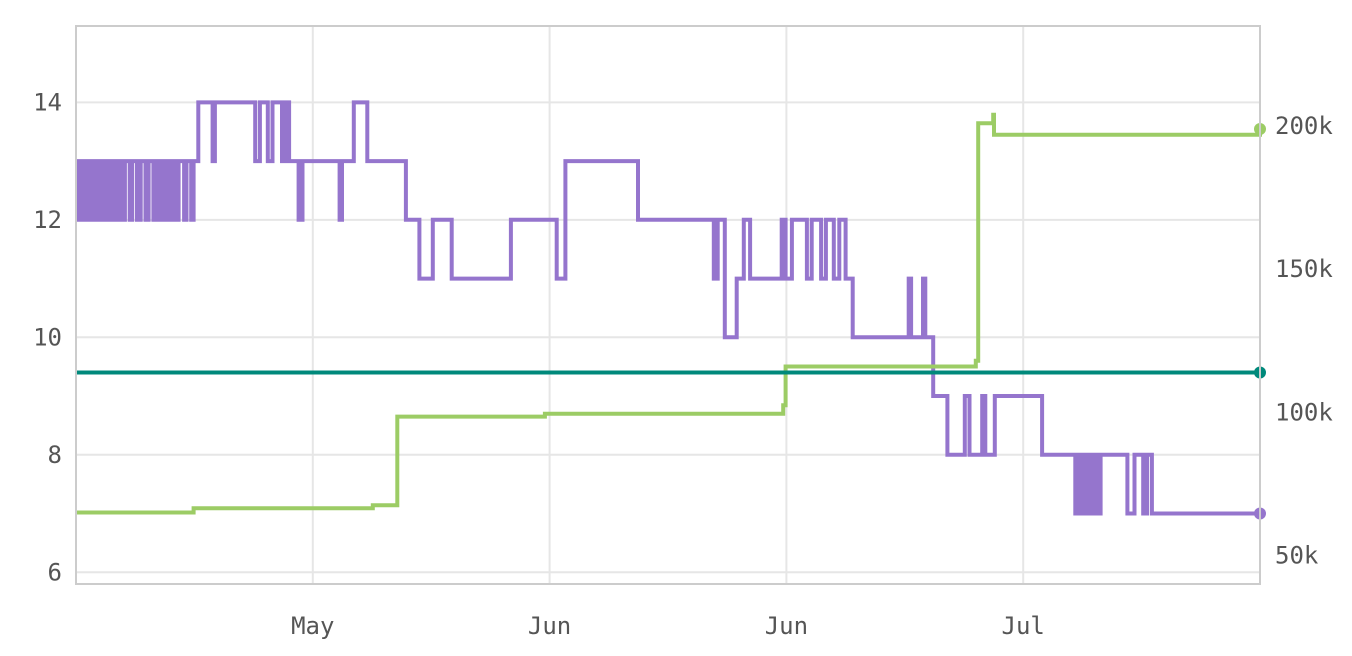 The height and width of the screenshot is (656, 1352). Describe the element at coordinates (668, 626) in the screenshot. I see `x-axis-ticks: May Jun Jun Jul` at that location.